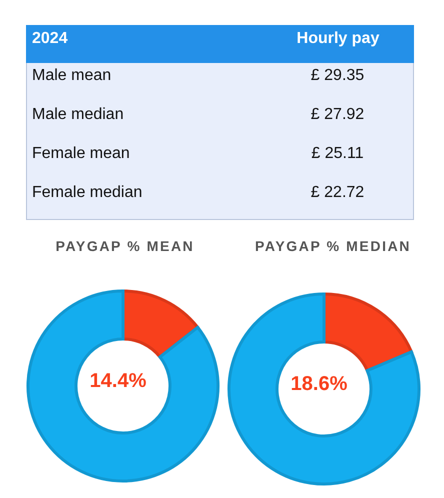  What do you see at coordinates (72, 75) in the screenshot?
I see `category-label: Male mean` at bounding box center [72, 75].